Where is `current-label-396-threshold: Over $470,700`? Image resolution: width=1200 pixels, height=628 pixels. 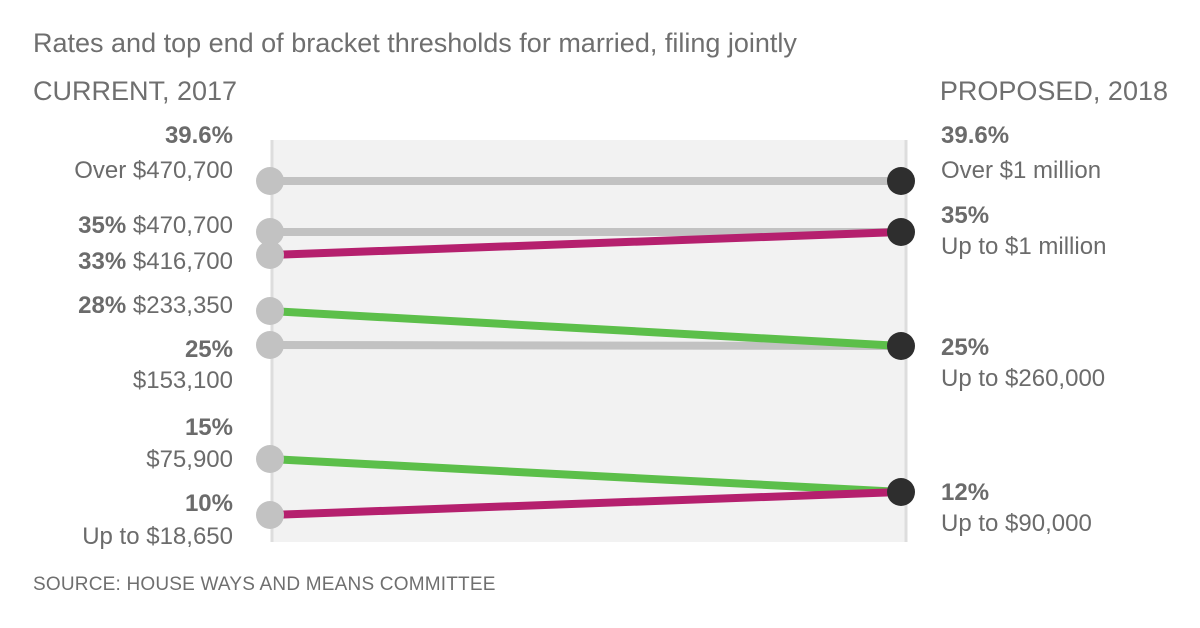
current-label-396-threshold: Over $470,700 is located at coordinates (153, 170).